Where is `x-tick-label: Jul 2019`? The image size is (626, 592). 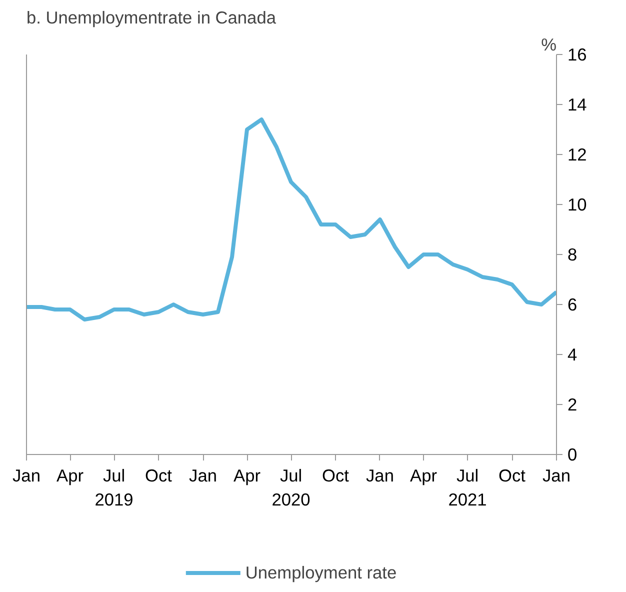 x-tick-label: Jul 2019 is located at coordinates (114, 488).